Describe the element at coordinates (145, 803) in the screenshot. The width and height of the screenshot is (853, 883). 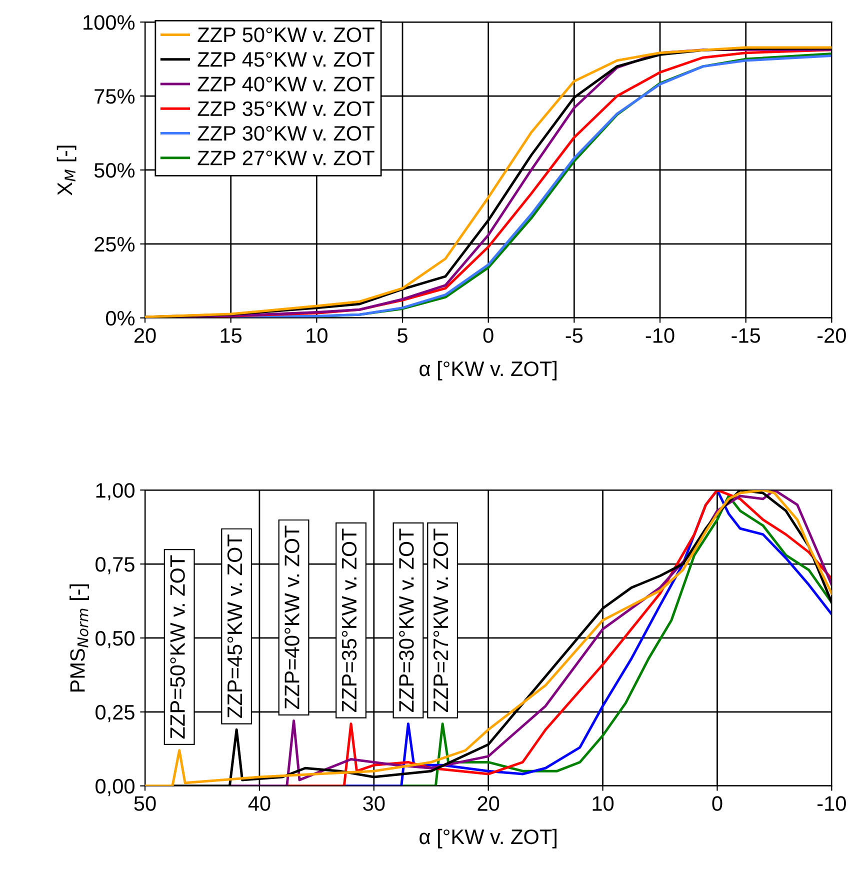
I see `x-tick-label: 50` at that location.